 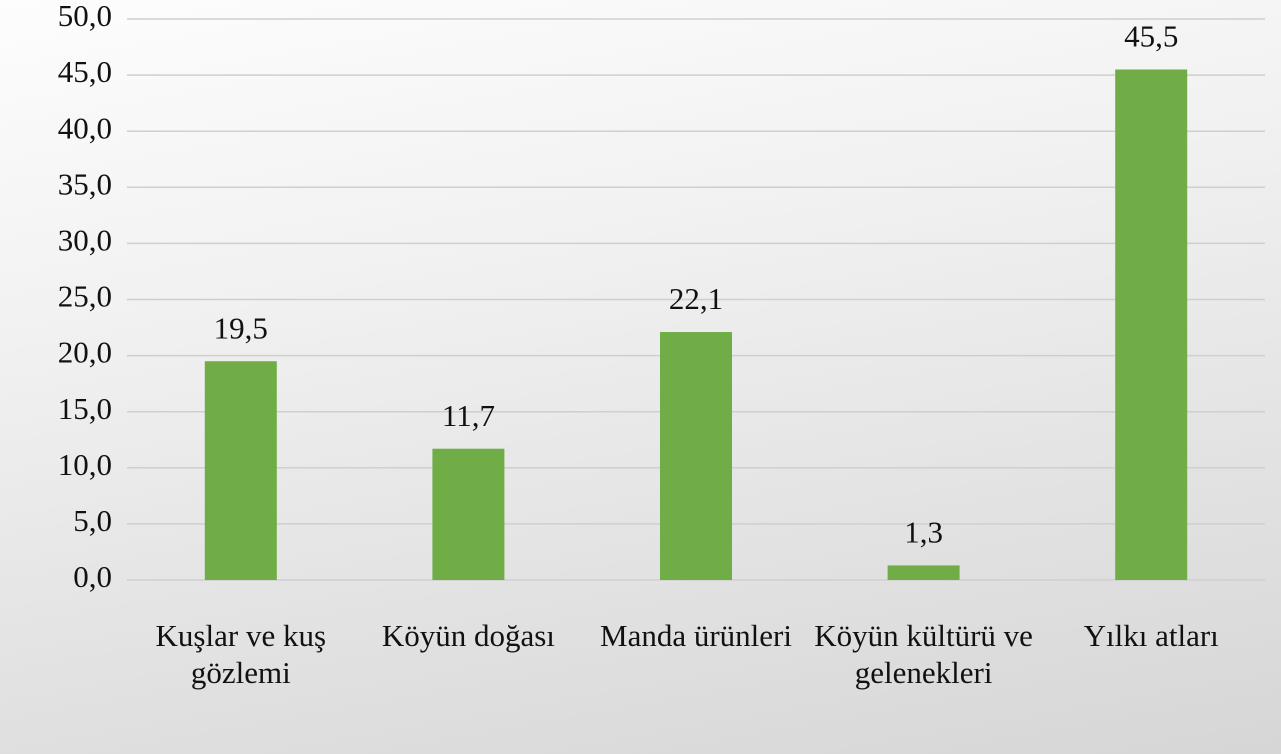 I want to click on y-tick-label: 10,0, so click(x=85, y=464).